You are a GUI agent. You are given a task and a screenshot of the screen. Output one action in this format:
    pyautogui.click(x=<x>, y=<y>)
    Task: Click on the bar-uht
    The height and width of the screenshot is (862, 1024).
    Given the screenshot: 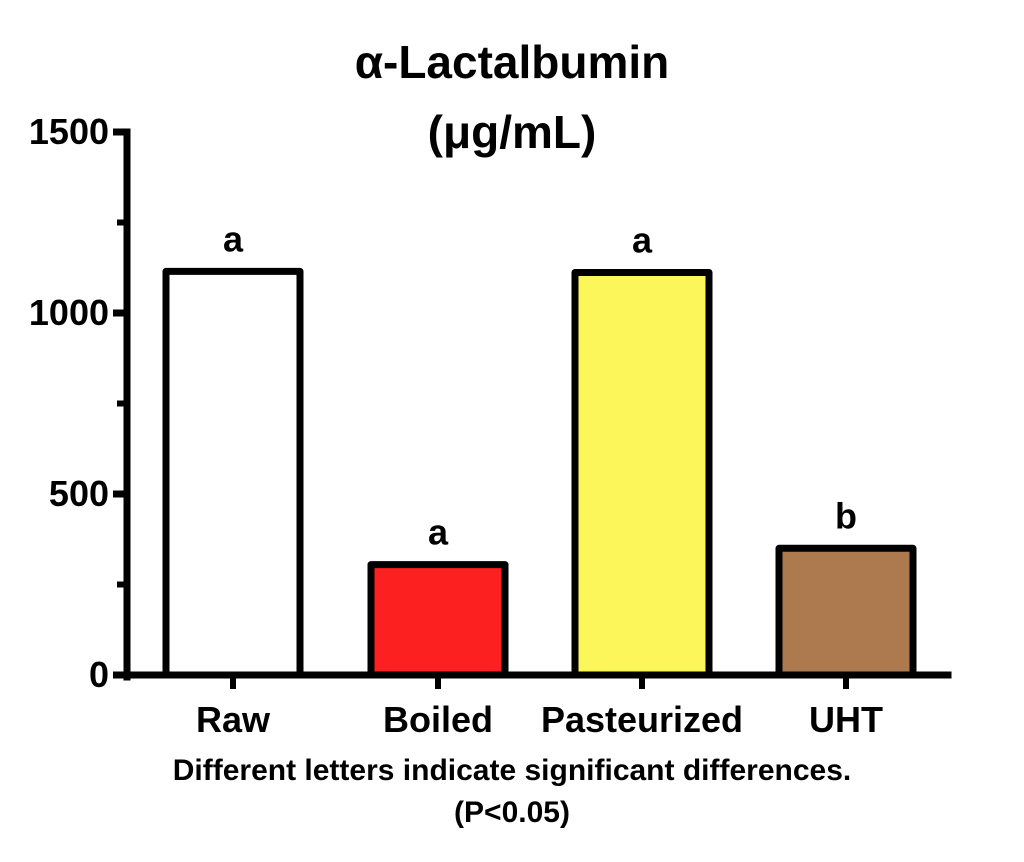 What is the action you would take?
    pyautogui.click(x=846, y=611)
    